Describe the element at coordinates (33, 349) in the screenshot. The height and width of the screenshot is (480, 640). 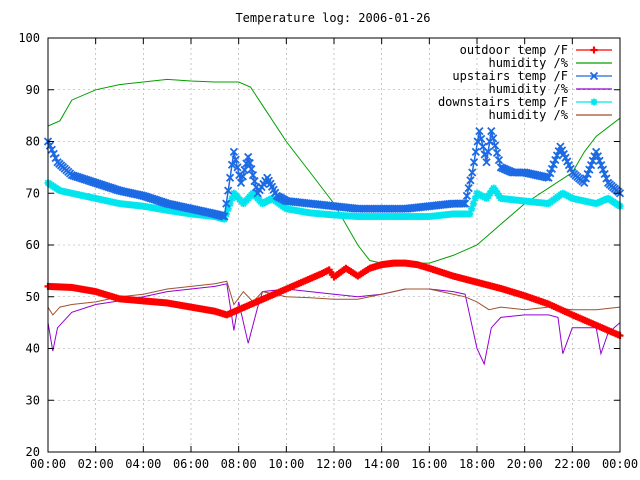
I see `y-tick-label: 40` at that location.